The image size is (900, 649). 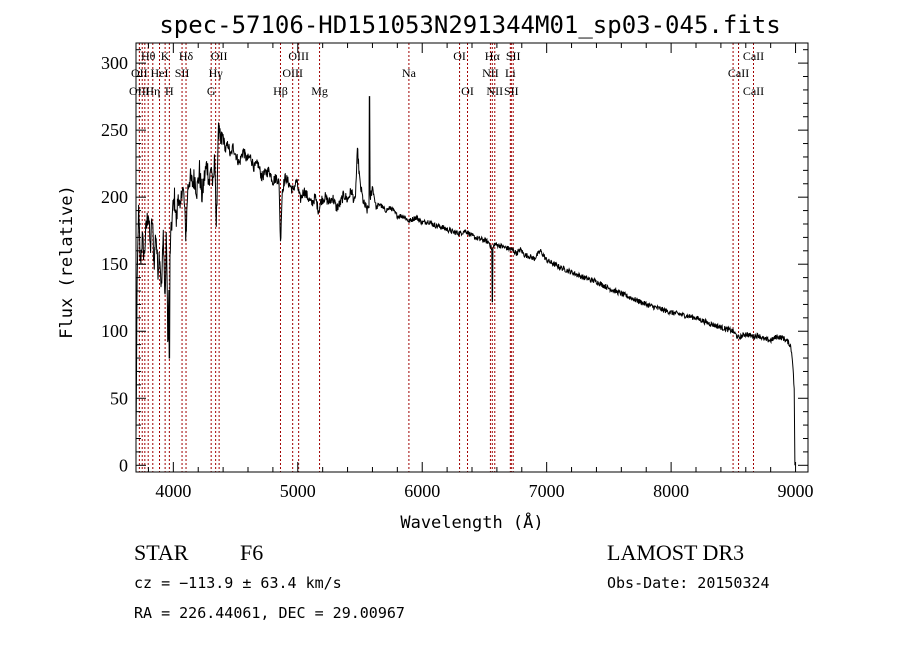 I want to click on spectral-line-label: Hγ, so click(x=216, y=73).